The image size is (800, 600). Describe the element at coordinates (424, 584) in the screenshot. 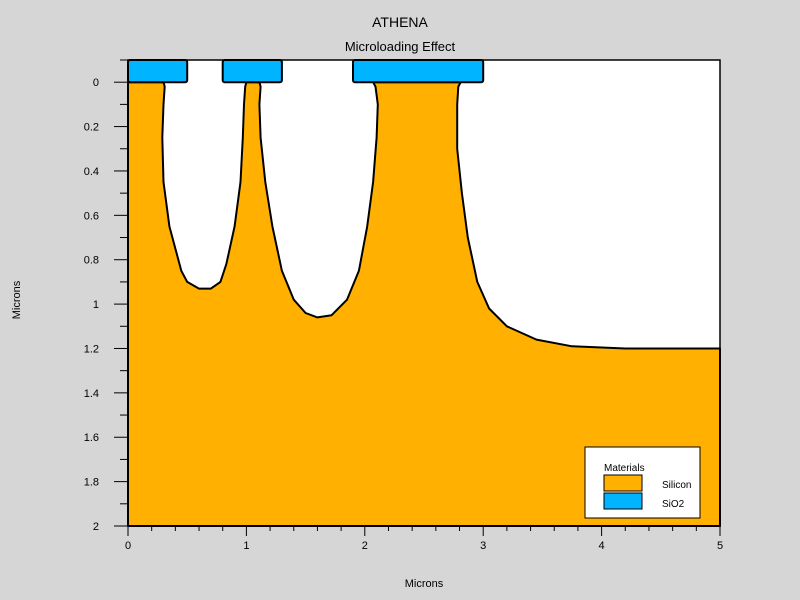

I see `x-axis-label: Microns` at that location.